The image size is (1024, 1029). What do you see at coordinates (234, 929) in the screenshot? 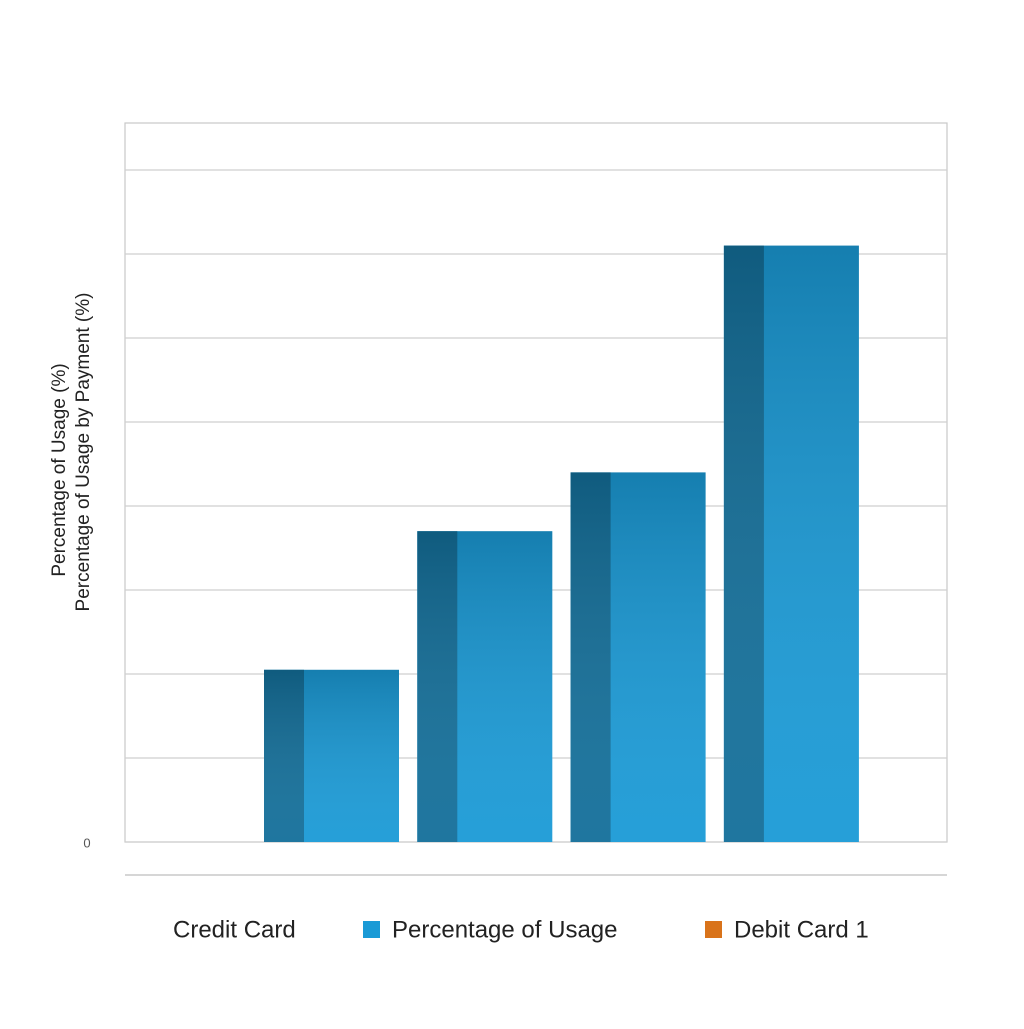
I see `legend-label: Credit Card` at bounding box center [234, 929].